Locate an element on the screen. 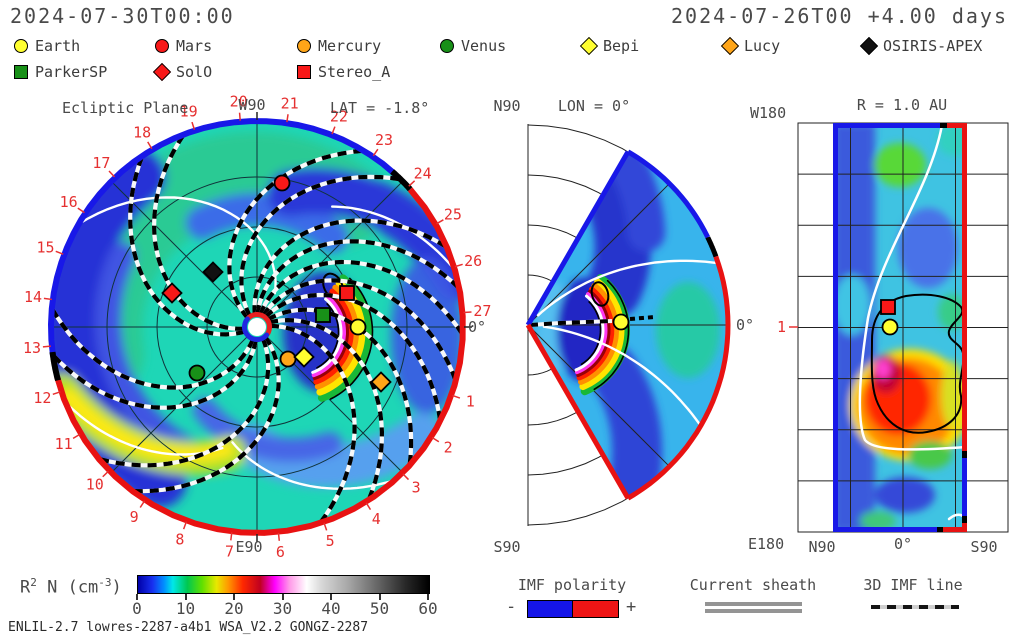  imf-plus-sign: + is located at coordinates (631, 607).